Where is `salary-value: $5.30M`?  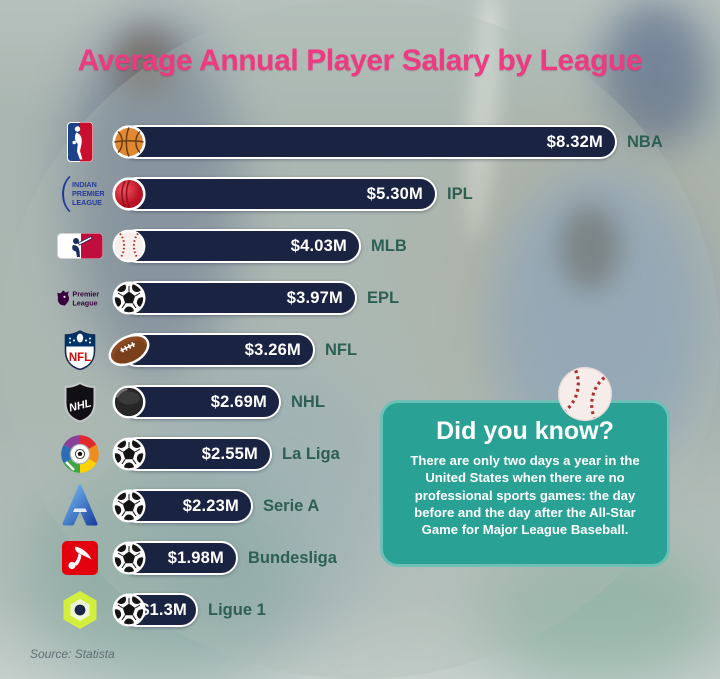 salary-value: $5.30M is located at coordinates (394, 193).